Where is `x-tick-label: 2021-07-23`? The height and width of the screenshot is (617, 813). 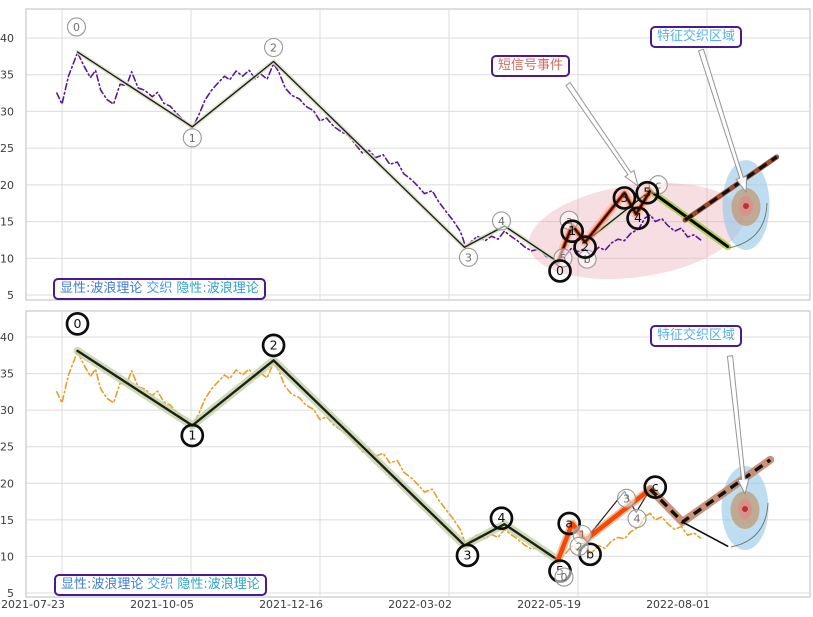
x-tick-label: 2021-07-23 is located at coordinates (33, 604).